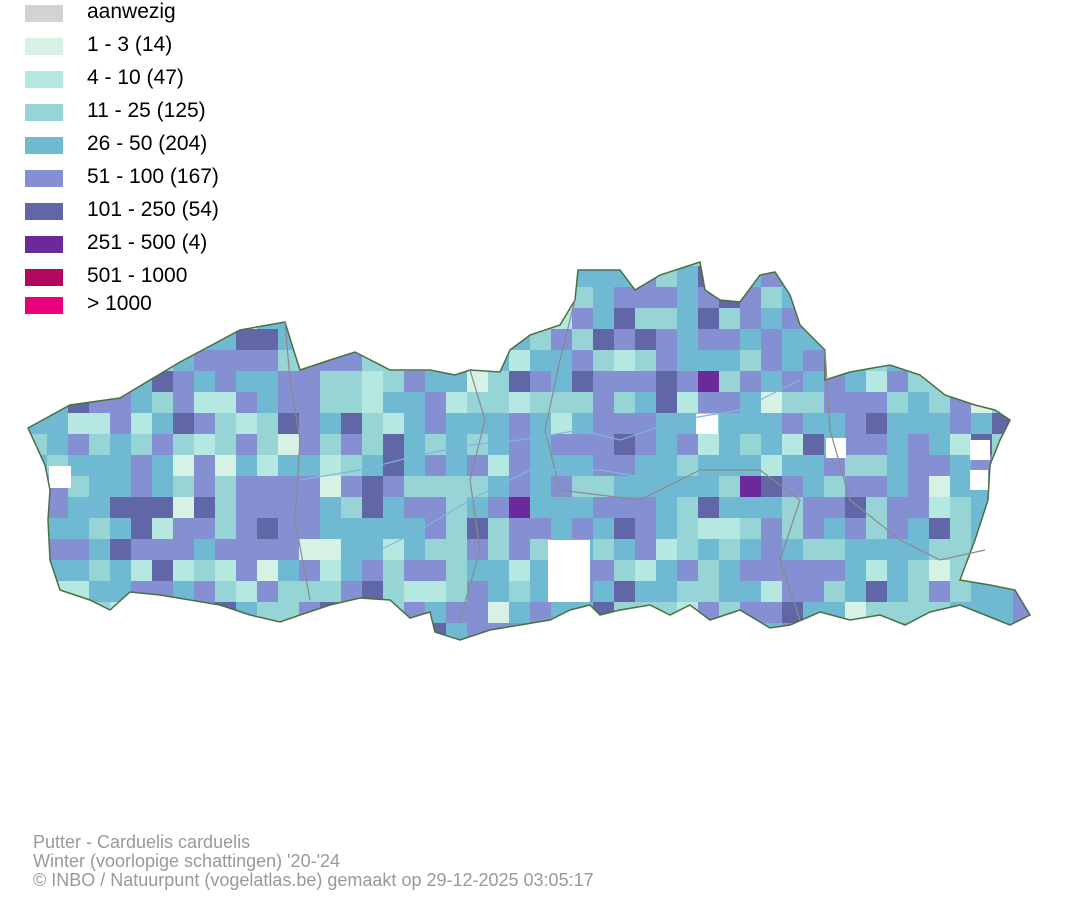 The image size is (1074, 900). I want to click on legend-swatch, so click(44, 145).